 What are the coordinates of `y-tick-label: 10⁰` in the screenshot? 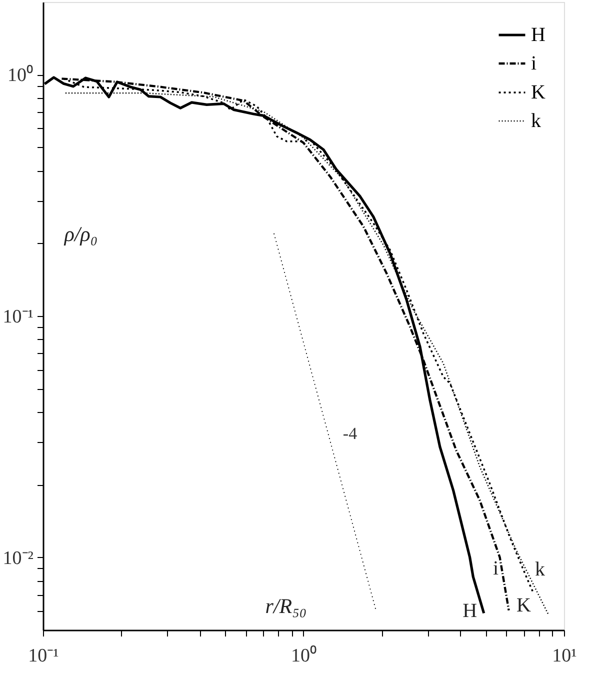 It's located at (21, 75).